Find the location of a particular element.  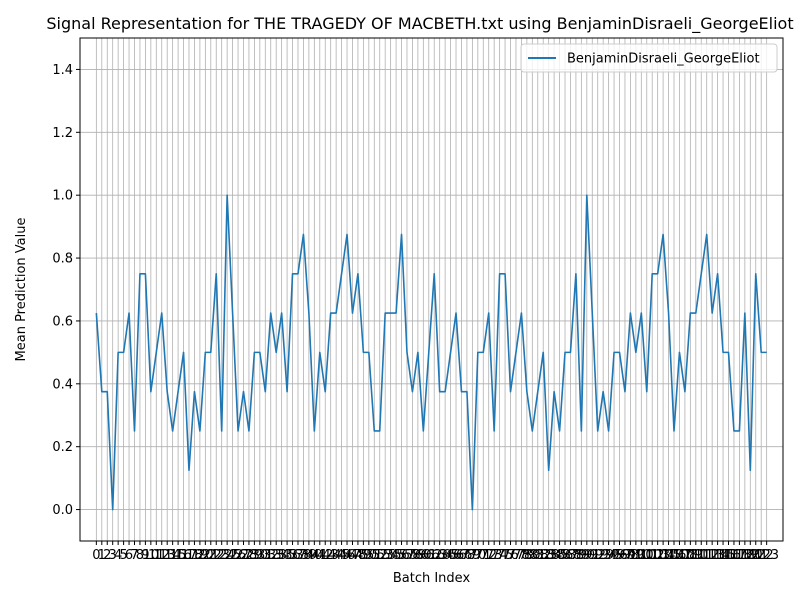

x-tick-label: 117 is located at coordinates (734, 555).